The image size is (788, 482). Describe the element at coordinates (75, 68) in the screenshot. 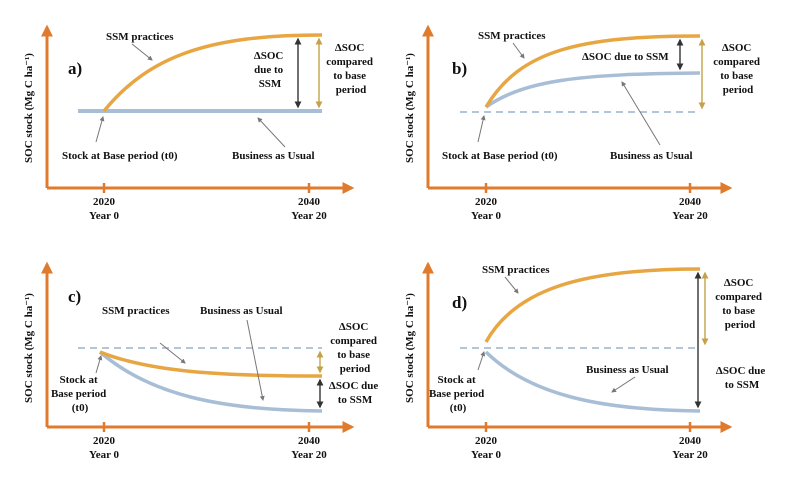

I see `panel-letter: a)` at that location.